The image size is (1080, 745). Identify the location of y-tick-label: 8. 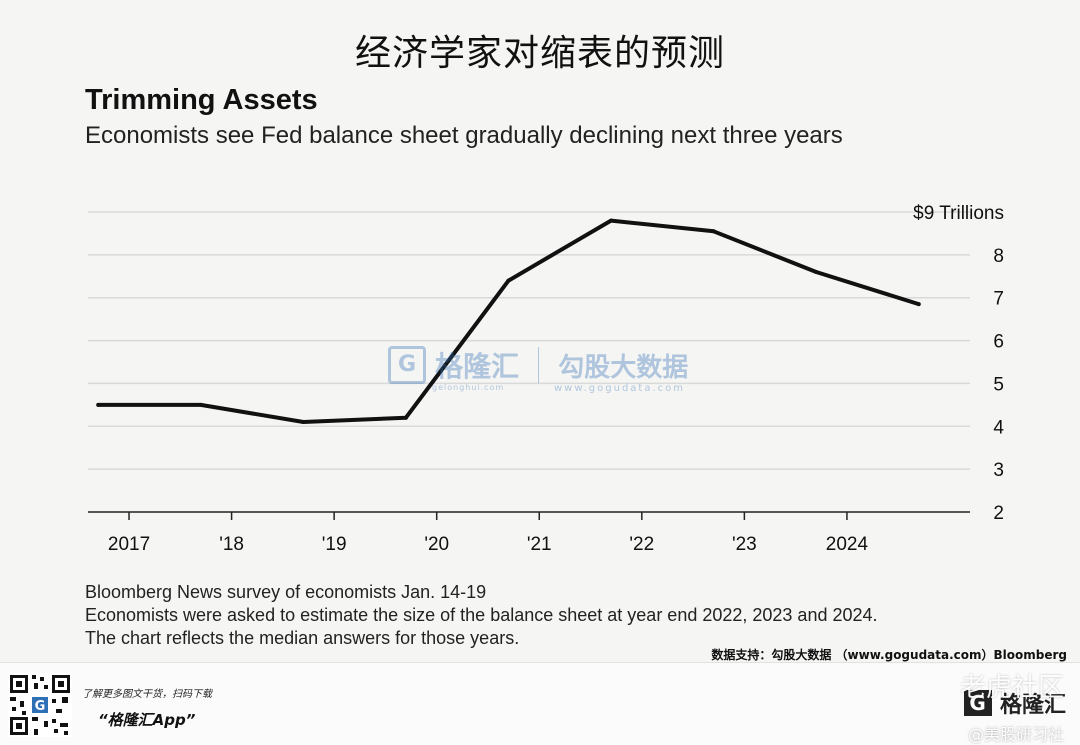
(998, 256).